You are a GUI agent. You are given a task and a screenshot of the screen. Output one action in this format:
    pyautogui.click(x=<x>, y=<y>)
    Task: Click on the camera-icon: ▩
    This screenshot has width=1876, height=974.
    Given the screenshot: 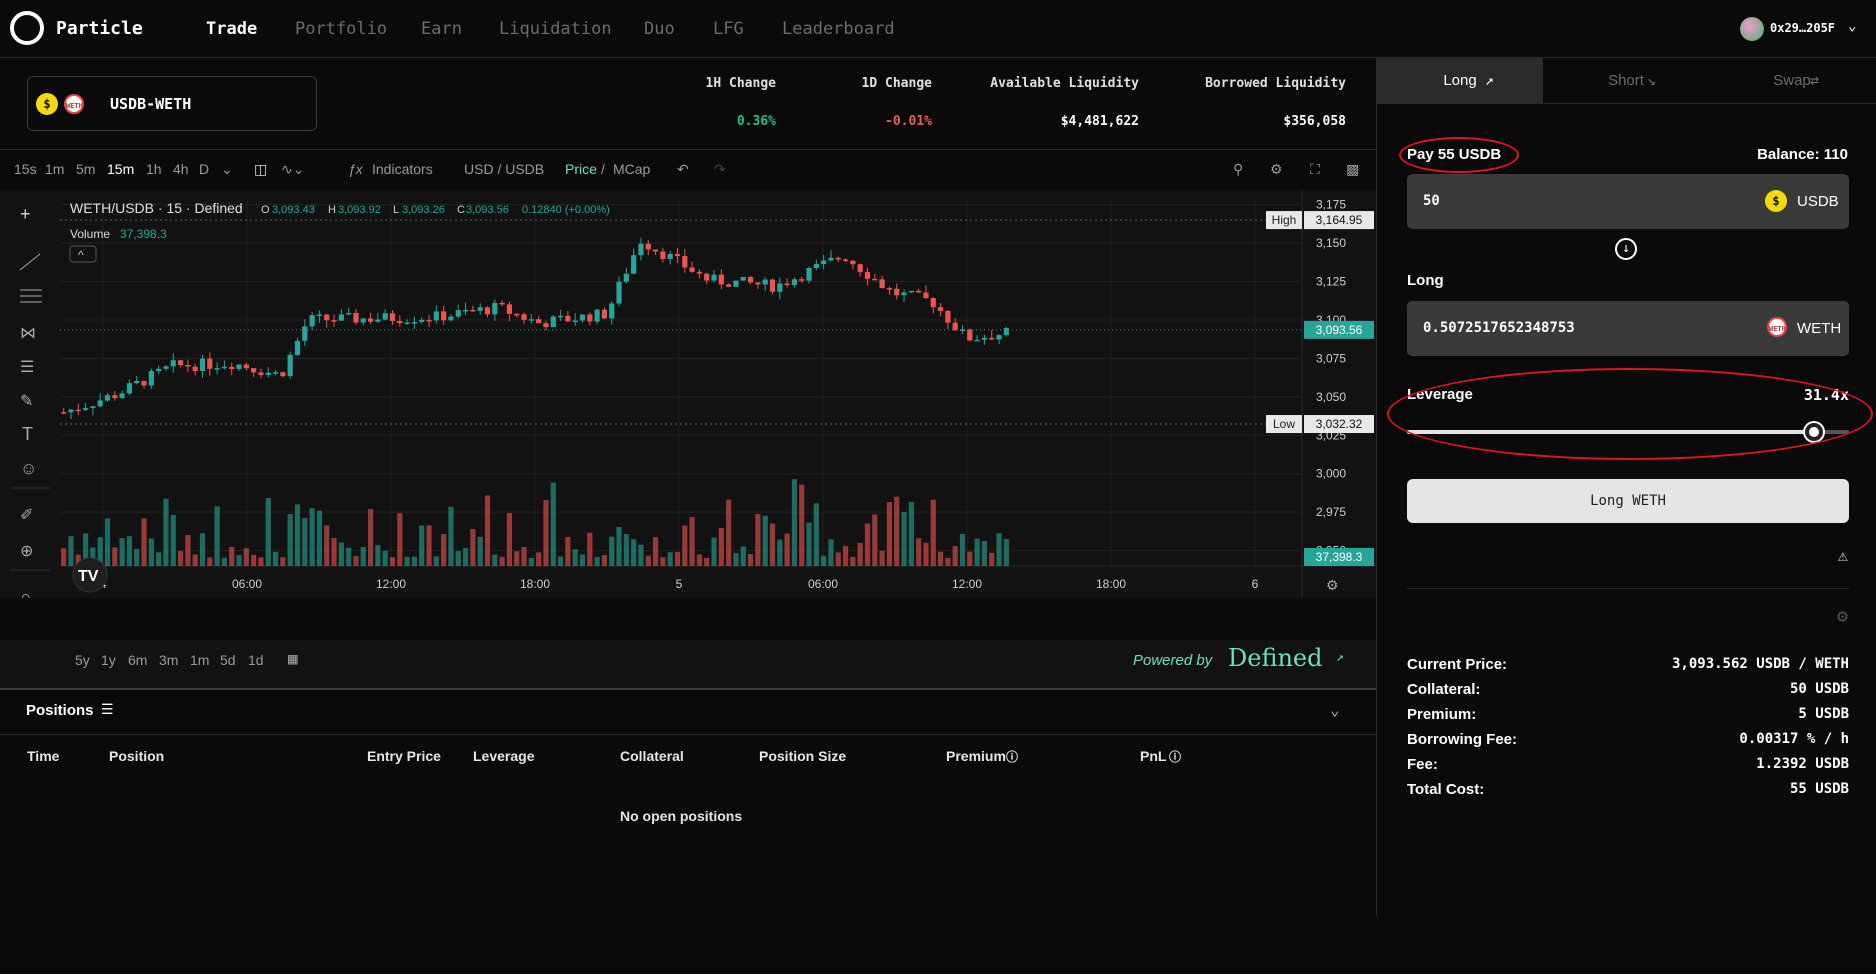 What is the action you would take?
    pyautogui.click(x=1353, y=169)
    